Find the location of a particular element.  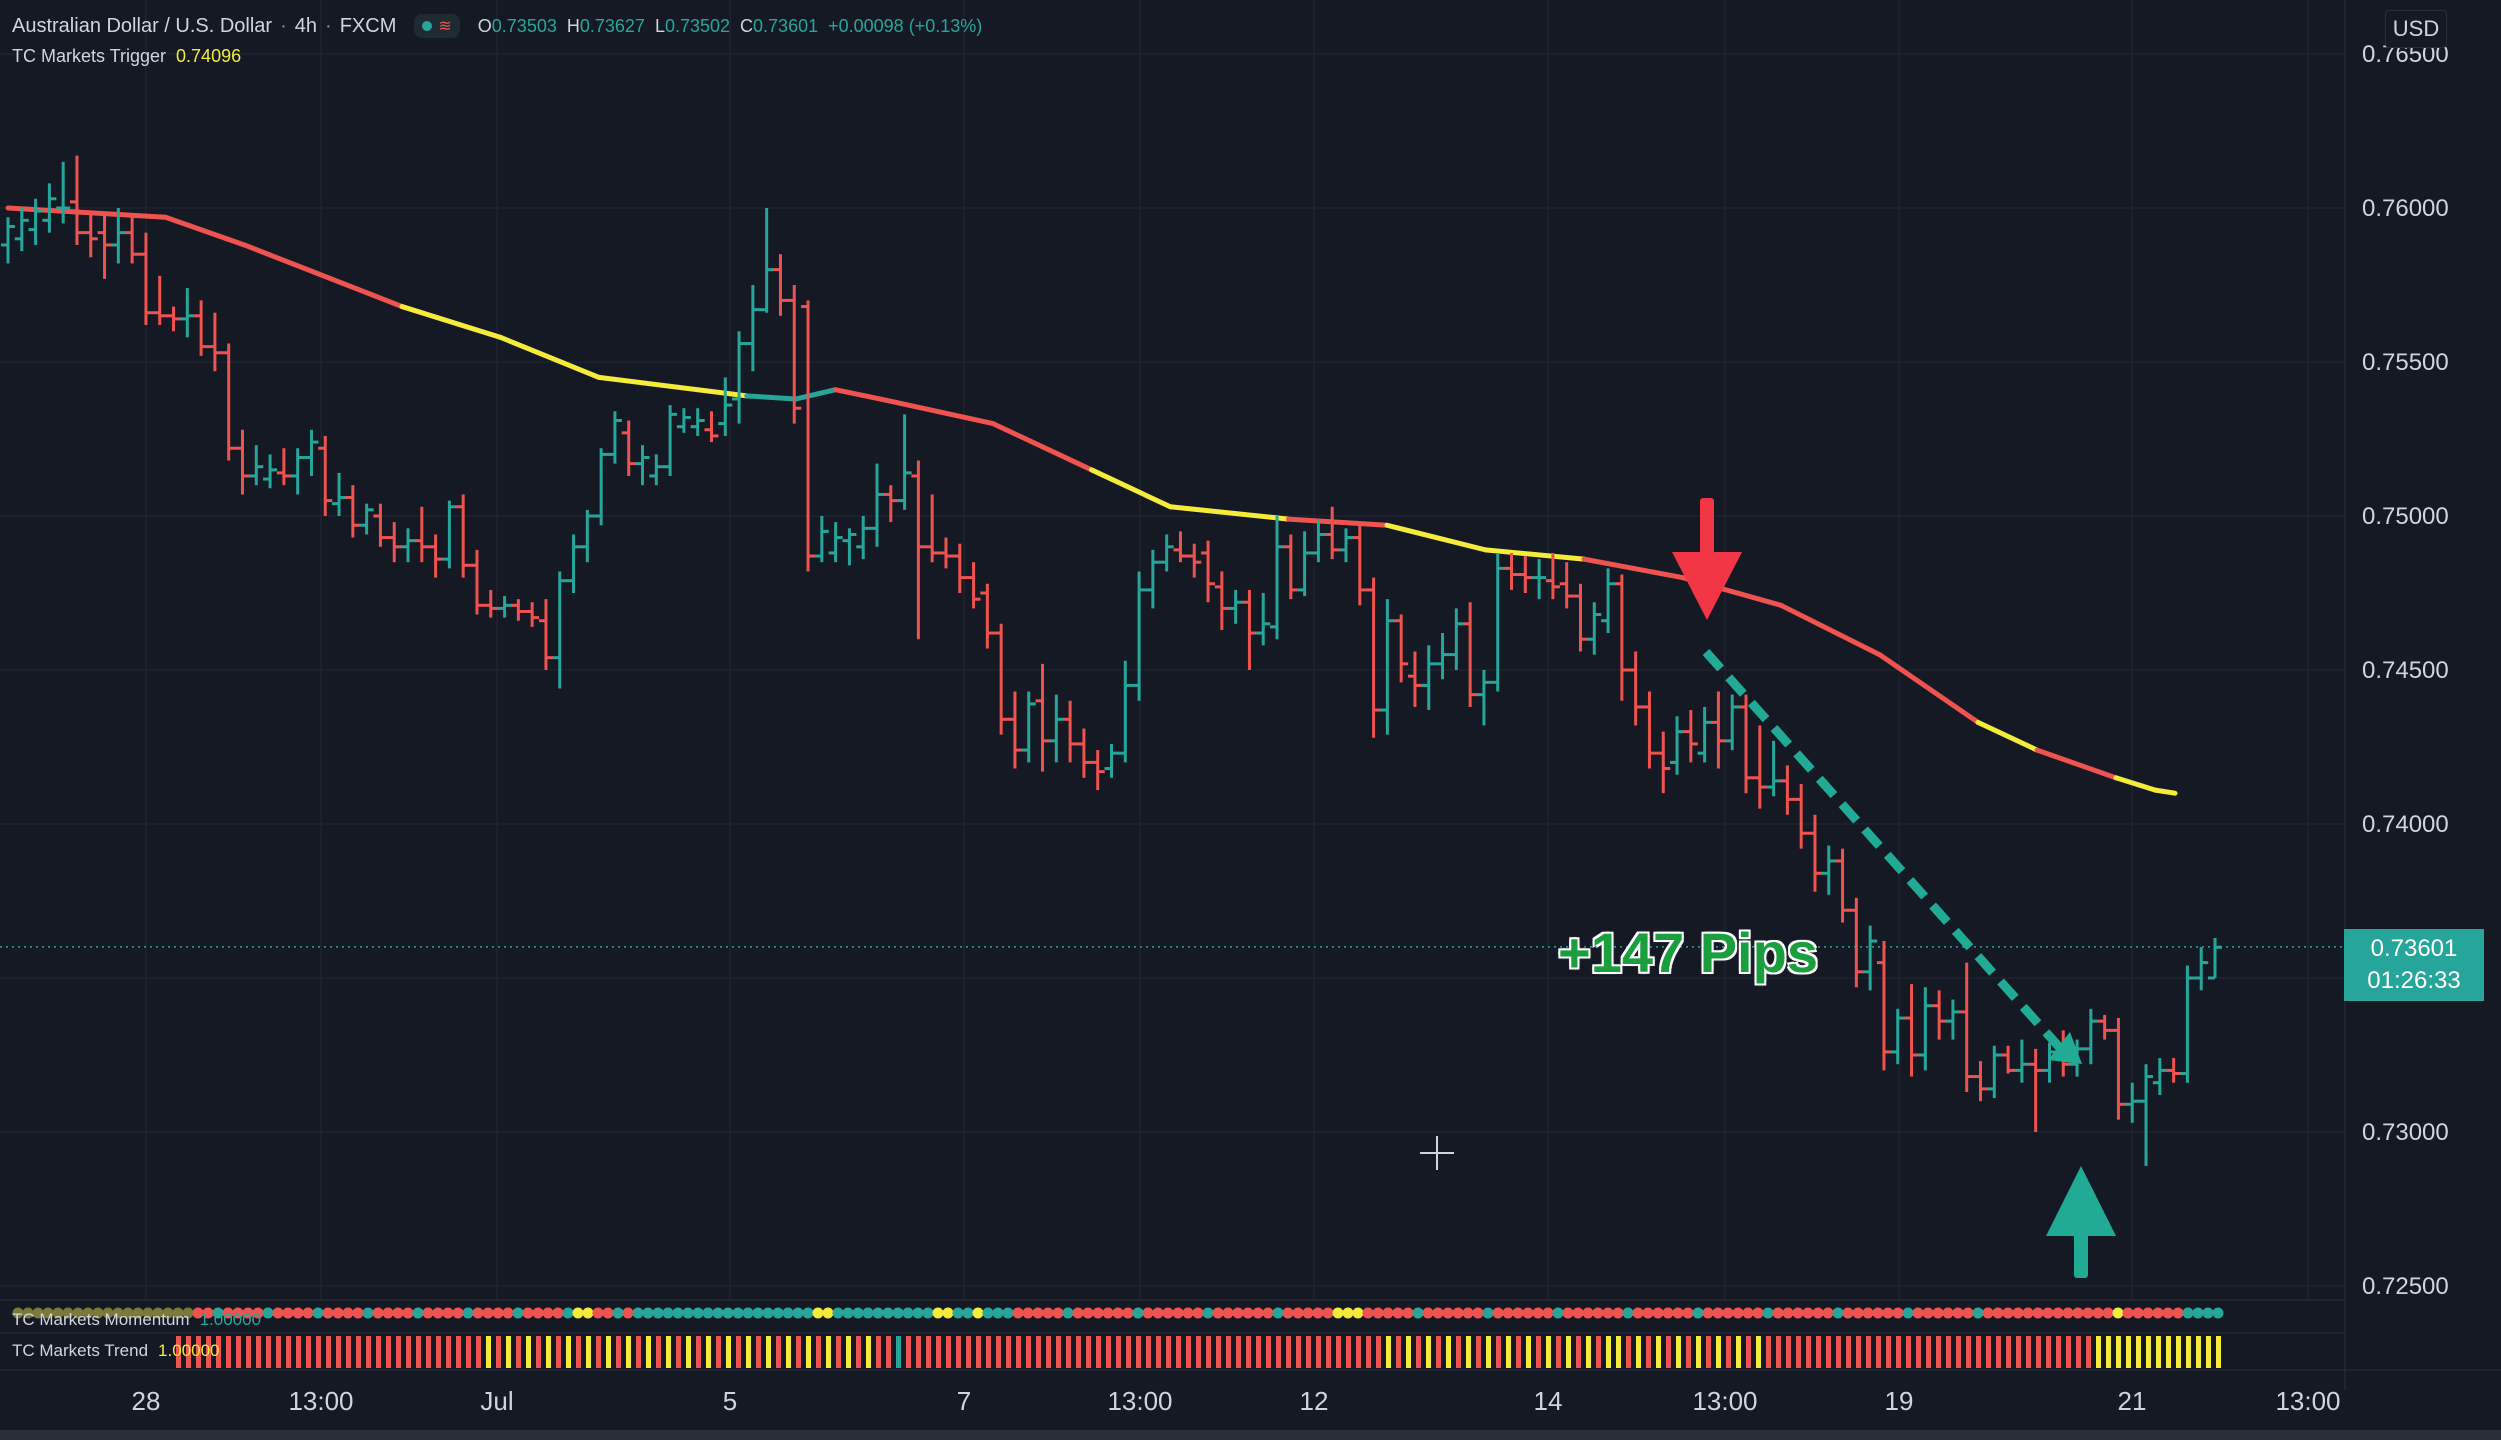

trend-name: TC Markets Trend is located at coordinates (80, 1350).